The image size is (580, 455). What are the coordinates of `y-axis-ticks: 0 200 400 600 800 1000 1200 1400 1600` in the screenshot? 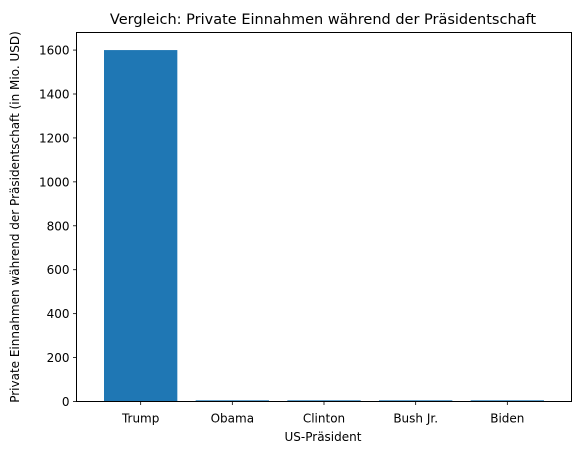 It's located at (58, 226).